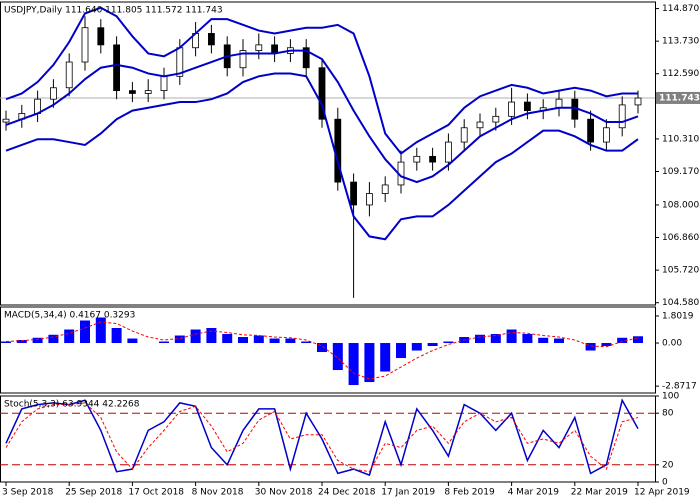 The image size is (700, 500). What do you see at coordinates (678, 316) in the screenshot?
I see `y-tick-label: 1.8019` at bounding box center [678, 316].